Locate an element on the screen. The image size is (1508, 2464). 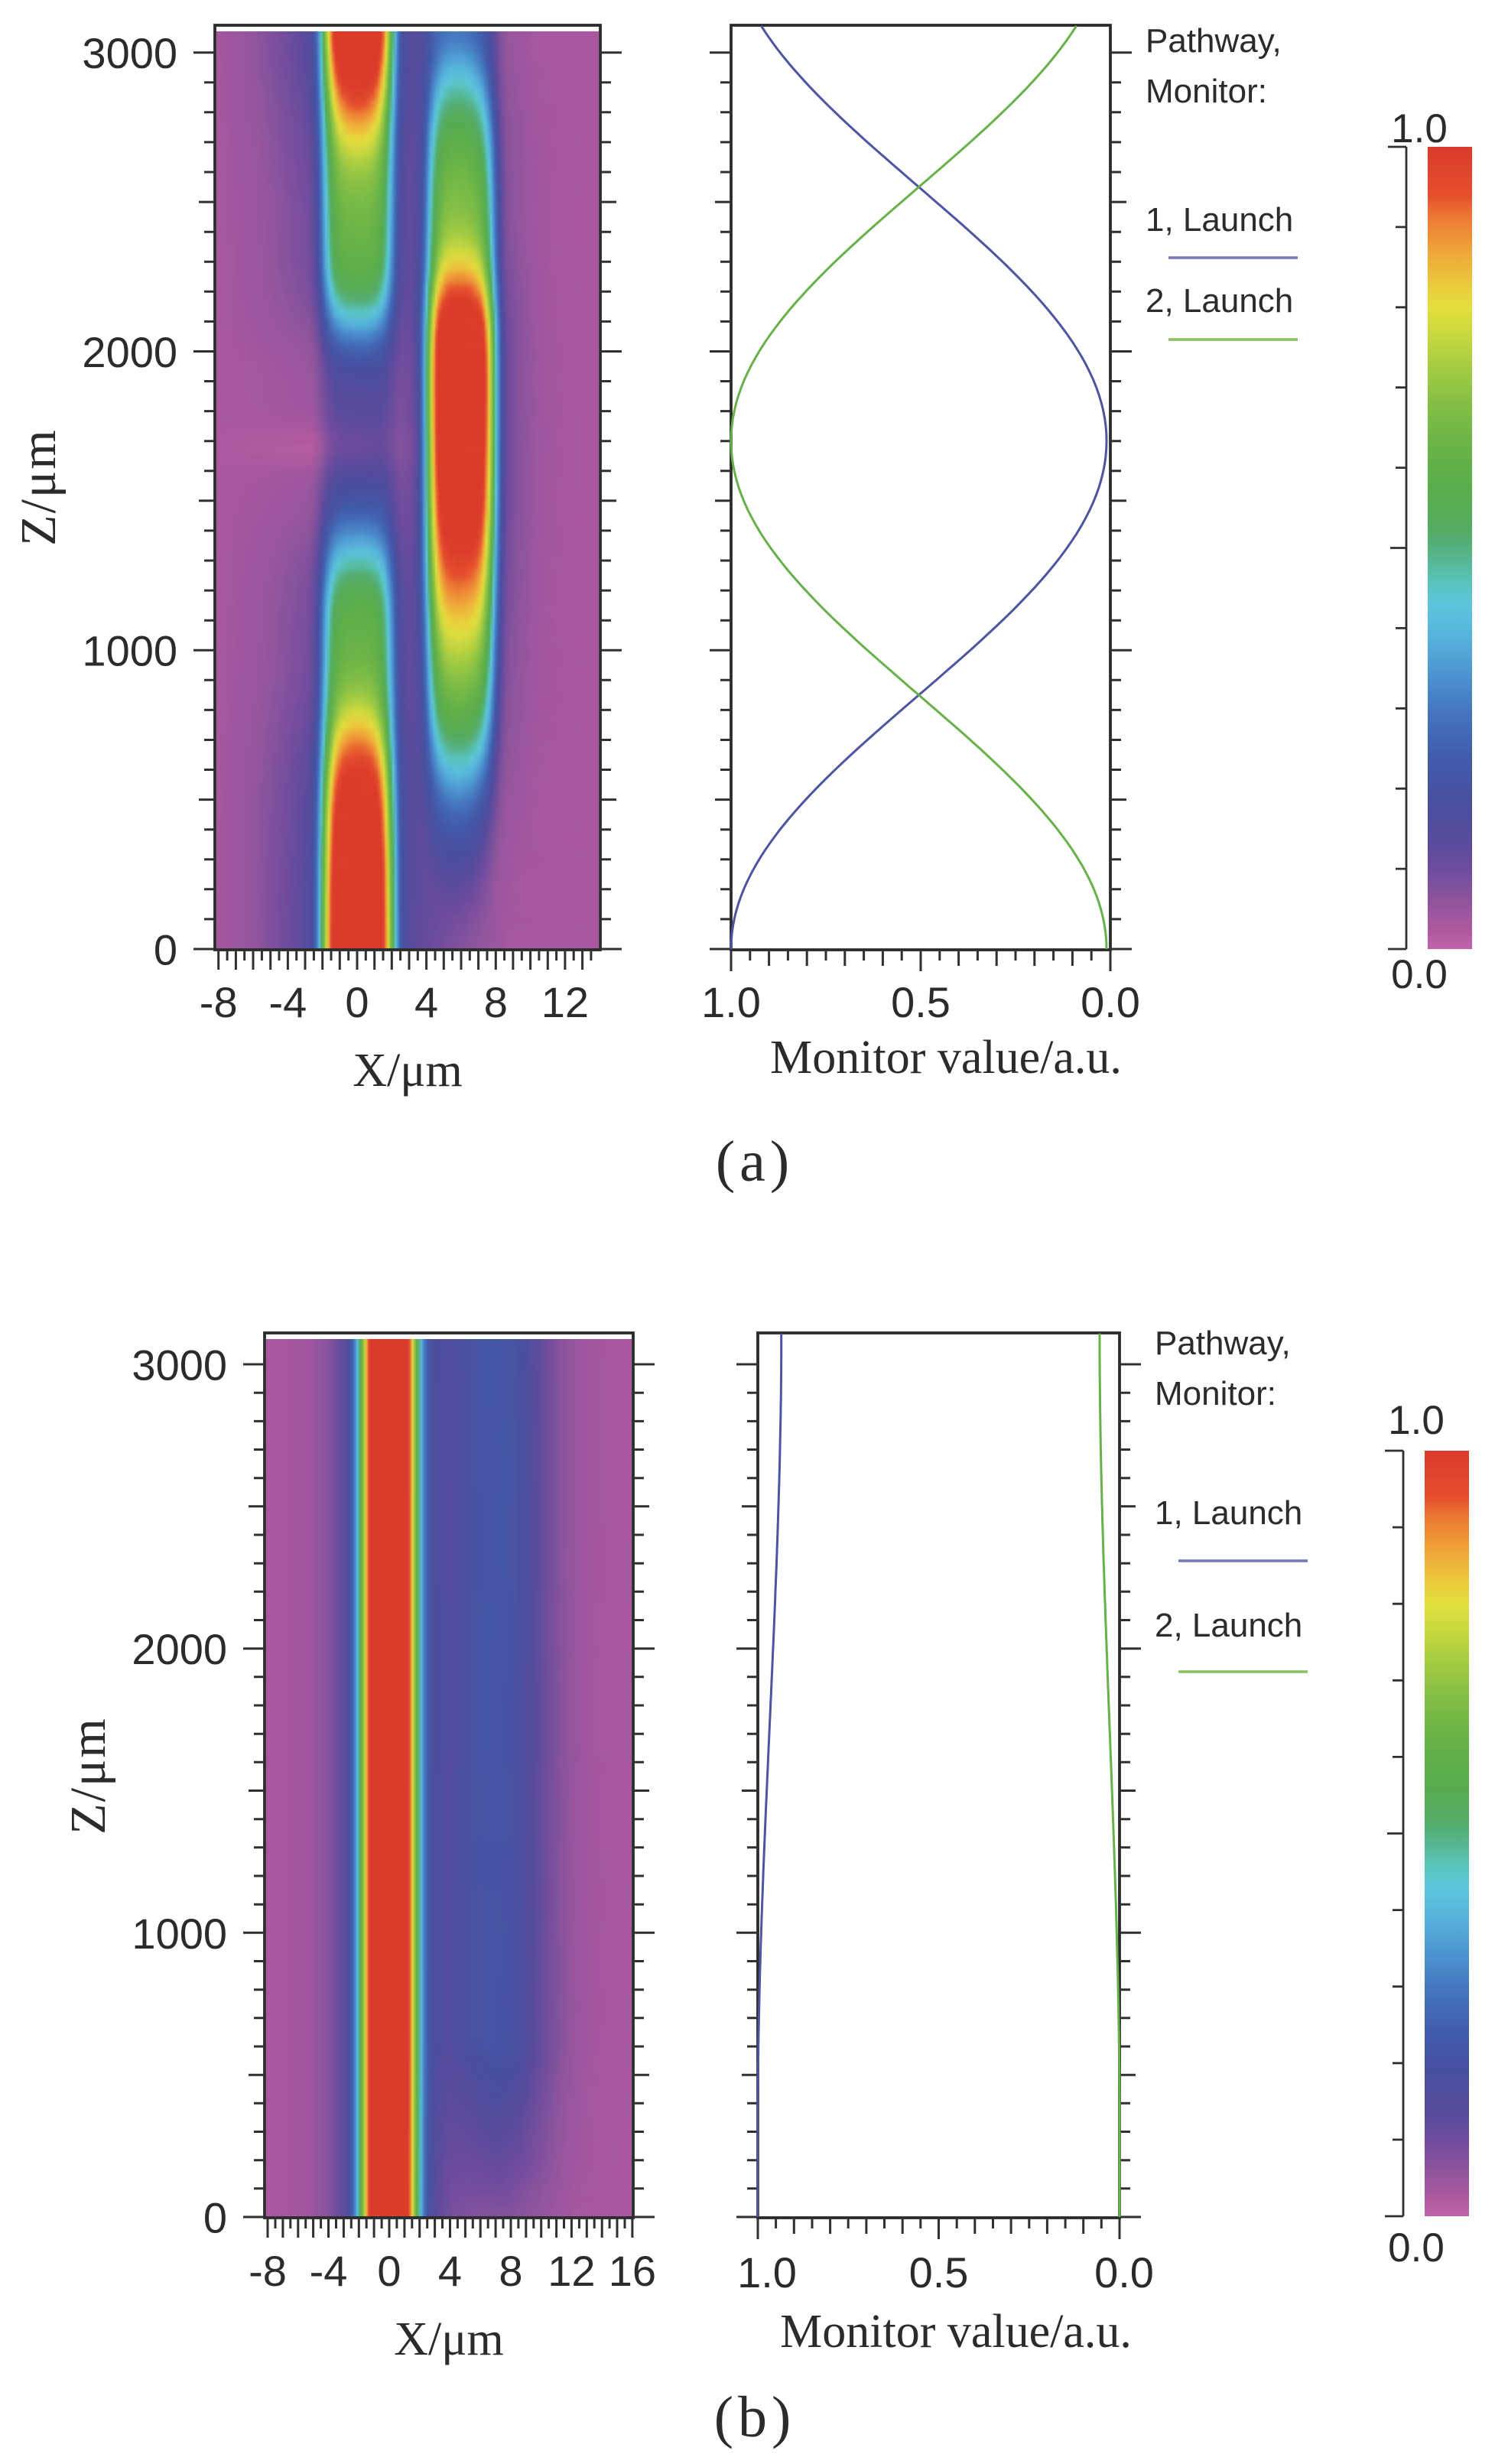
svg-text: (b) is located at coordinates (752, 2417).